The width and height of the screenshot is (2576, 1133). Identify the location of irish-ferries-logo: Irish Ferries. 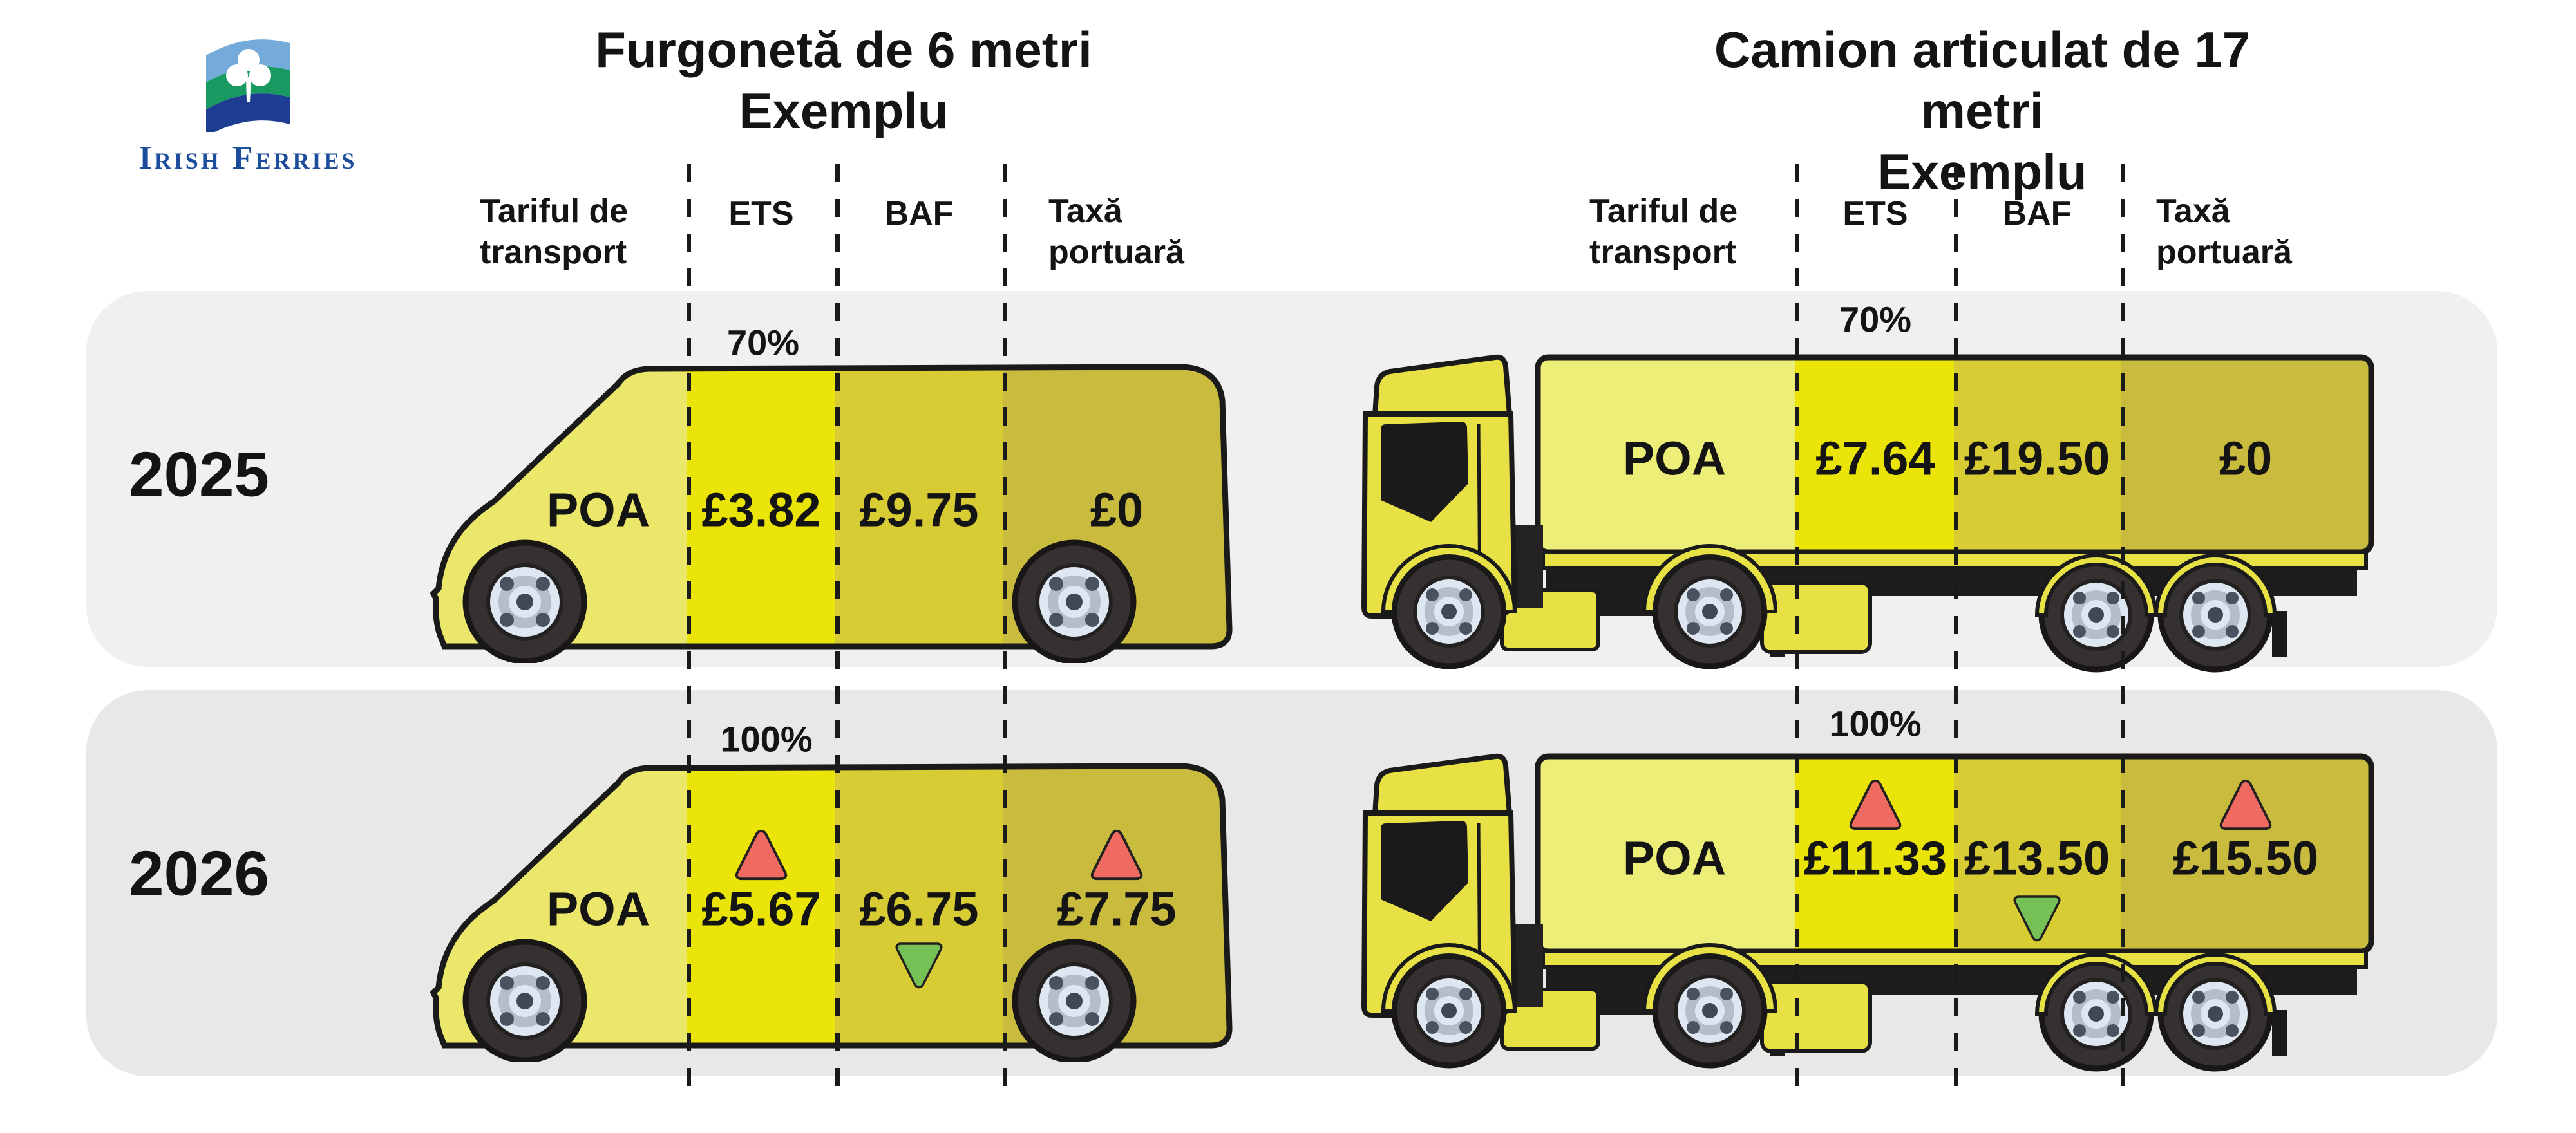
(248, 100).